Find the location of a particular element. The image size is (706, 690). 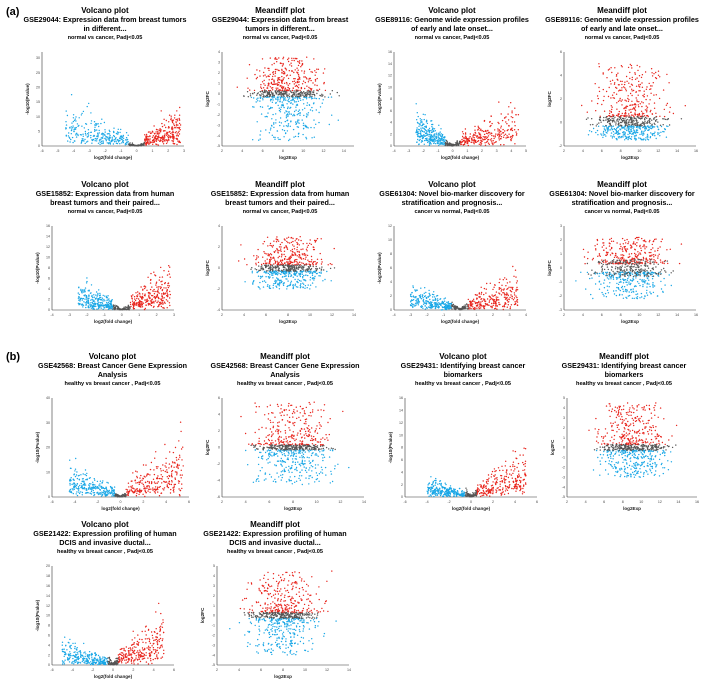

y-tick-label: -2 is located at coordinates (560, 146).